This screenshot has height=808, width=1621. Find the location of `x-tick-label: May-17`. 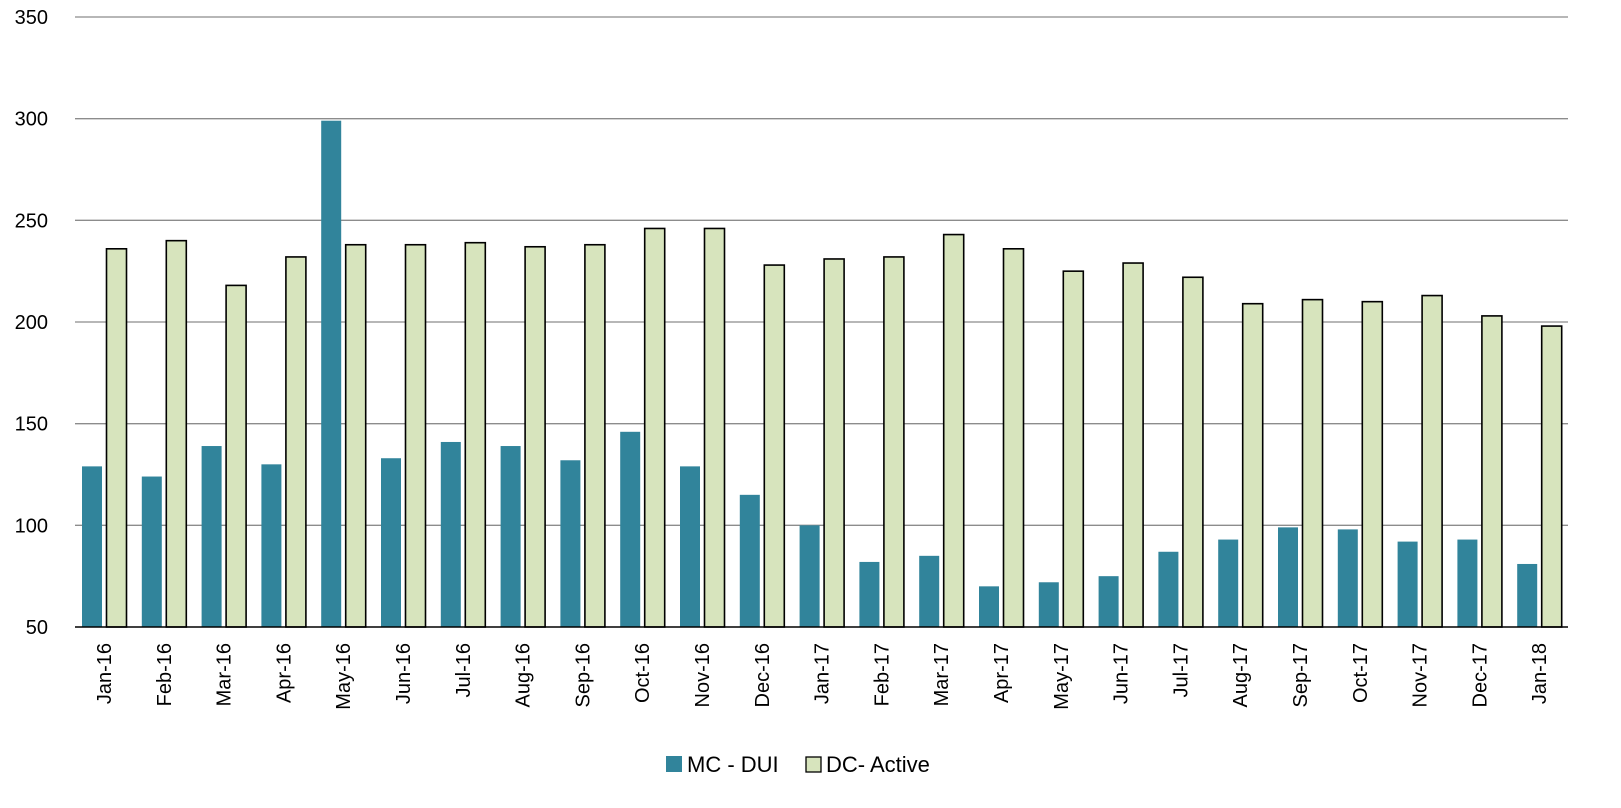

x-tick-label: May-17 is located at coordinates (1062, 676).